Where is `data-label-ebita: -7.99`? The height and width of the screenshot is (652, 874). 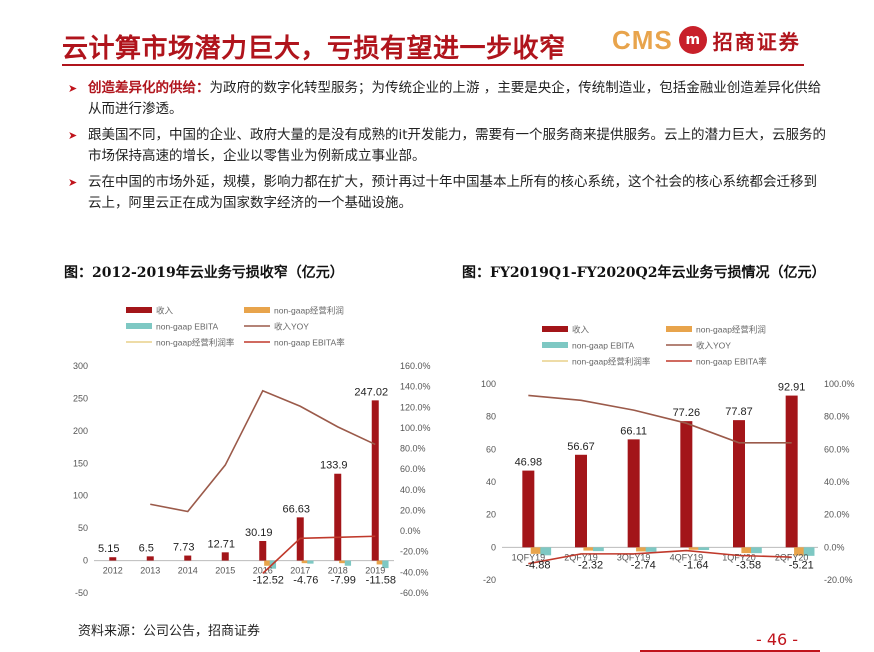
data-label-ebita: -7.99 is located at coordinates (343, 581).